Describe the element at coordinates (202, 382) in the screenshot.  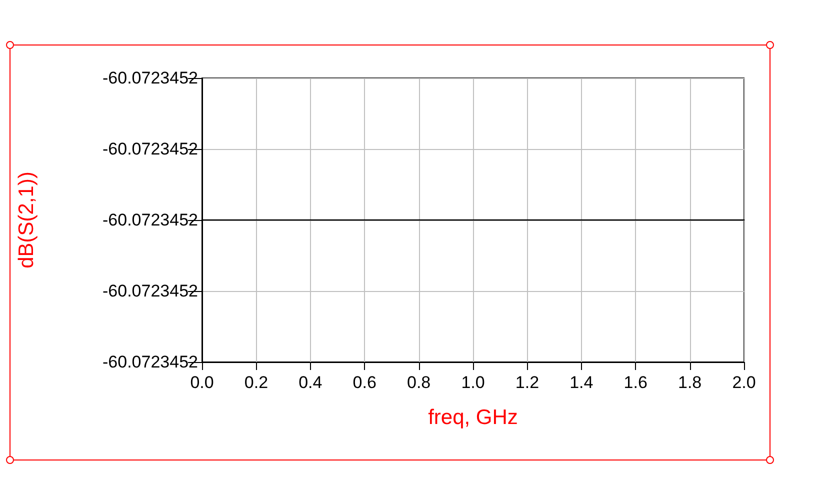
I see `x-tick-label: 0.0` at that location.